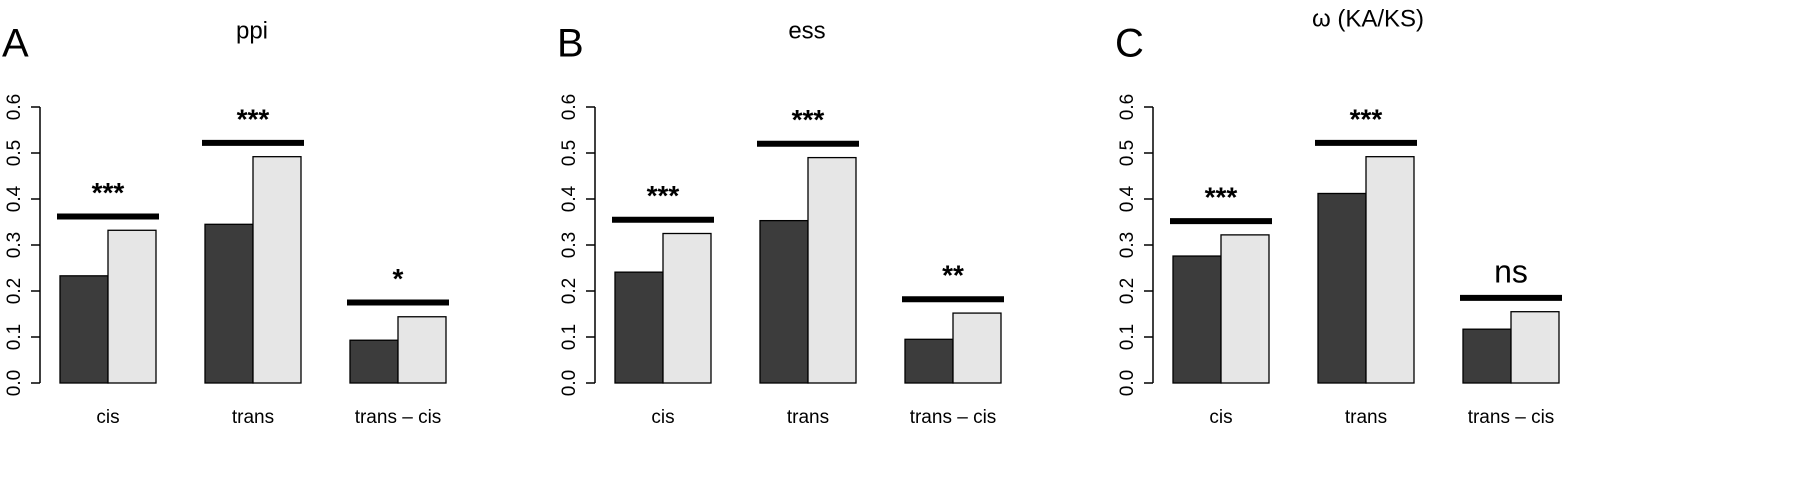  What do you see at coordinates (252, 30) in the screenshot?
I see `panel-title: ppi` at bounding box center [252, 30].